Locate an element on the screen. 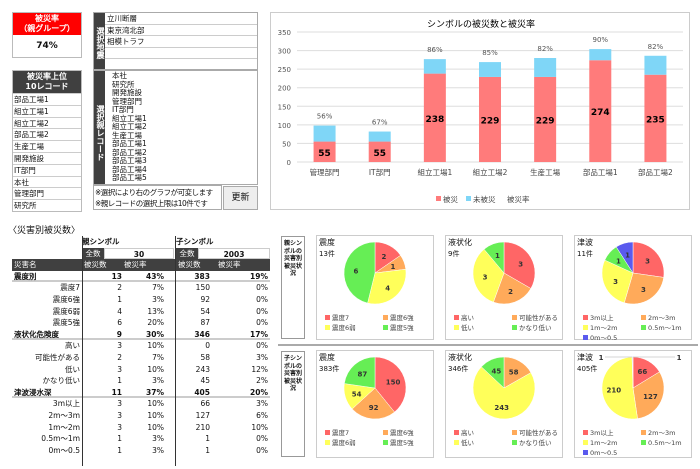 The width and height of the screenshot is (700, 469). pie-legend-item: 0m～0.5 is located at coordinates (600, 452).